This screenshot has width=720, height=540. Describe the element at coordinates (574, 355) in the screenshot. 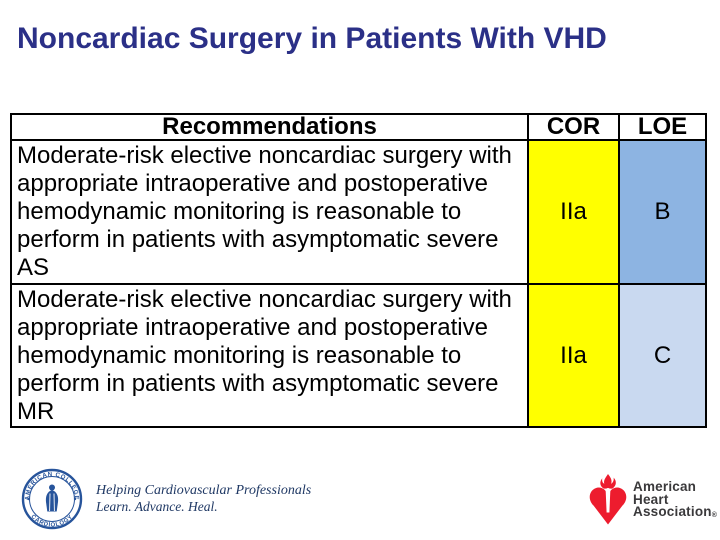

I see `cor-cell-row2: IIa` at that location.